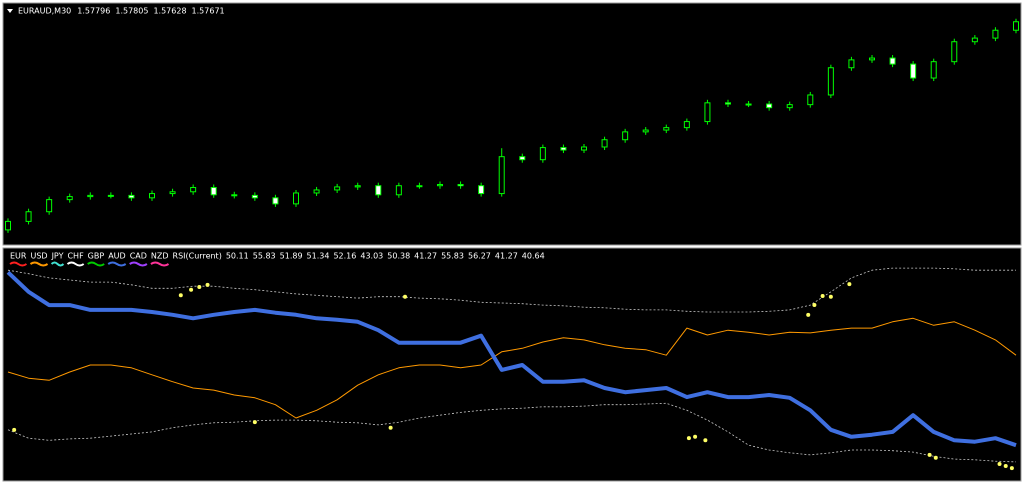 The height and width of the screenshot is (484, 1024). I want to click on upper-band, so click(511, 290).